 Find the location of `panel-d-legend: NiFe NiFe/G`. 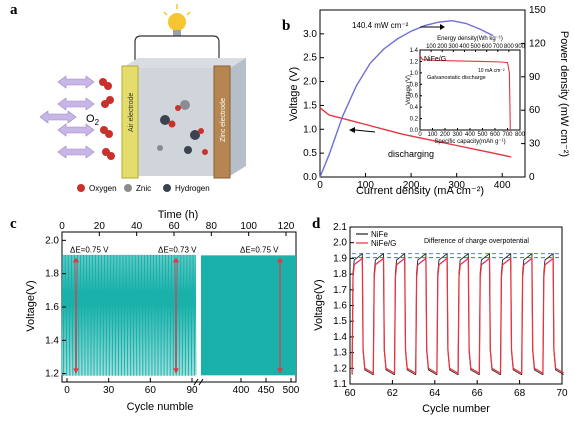

panel-d-legend: NiFe NiFe/G is located at coordinates (376, 239).